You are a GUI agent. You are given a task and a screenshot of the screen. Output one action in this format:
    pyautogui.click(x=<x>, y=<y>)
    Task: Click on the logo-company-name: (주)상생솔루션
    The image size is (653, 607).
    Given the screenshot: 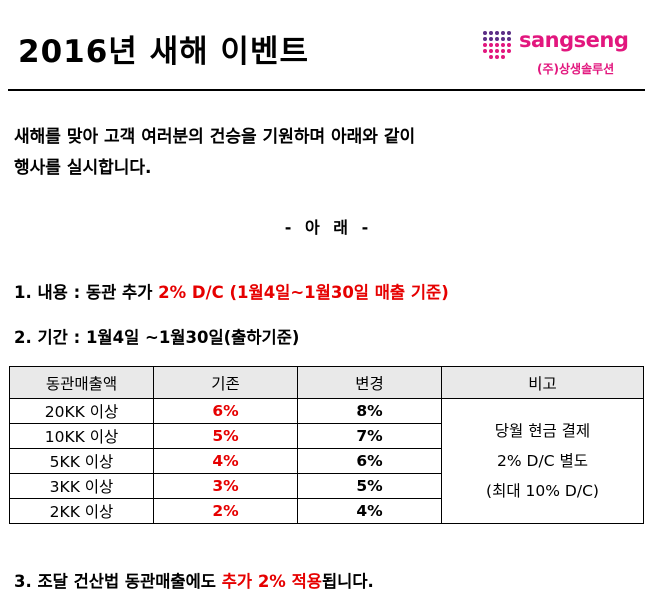 What is the action you would take?
    pyautogui.click(x=576, y=69)
    